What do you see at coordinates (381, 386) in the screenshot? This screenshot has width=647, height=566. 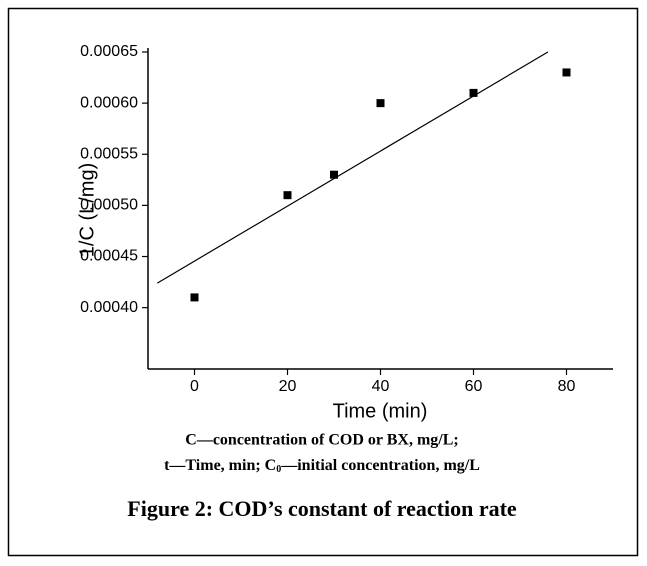 I see `x-tick-label: 40` at bounding box center [381, 386].